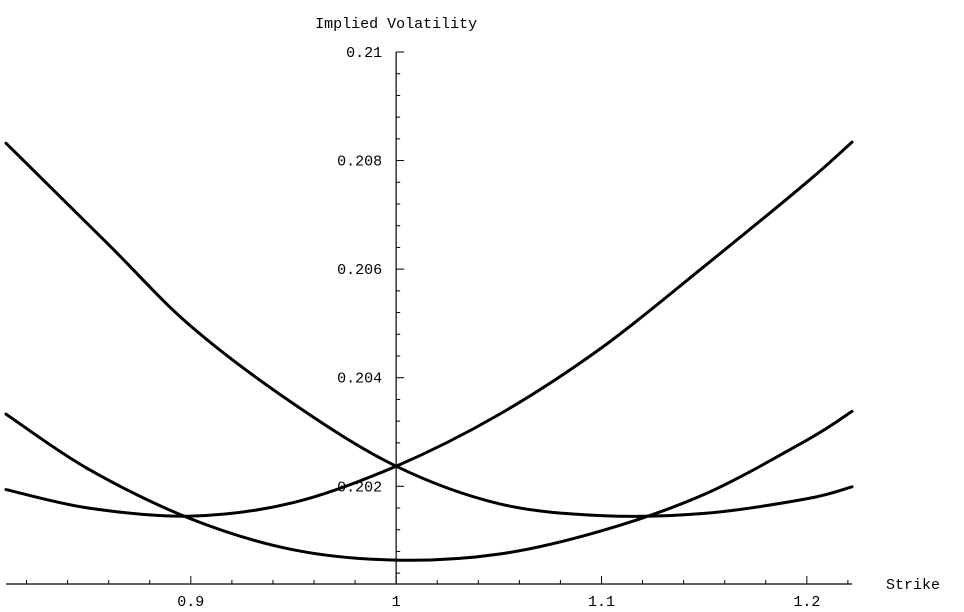  I want to click on y-axis-label: Implied Volatility, so click(396, 24).